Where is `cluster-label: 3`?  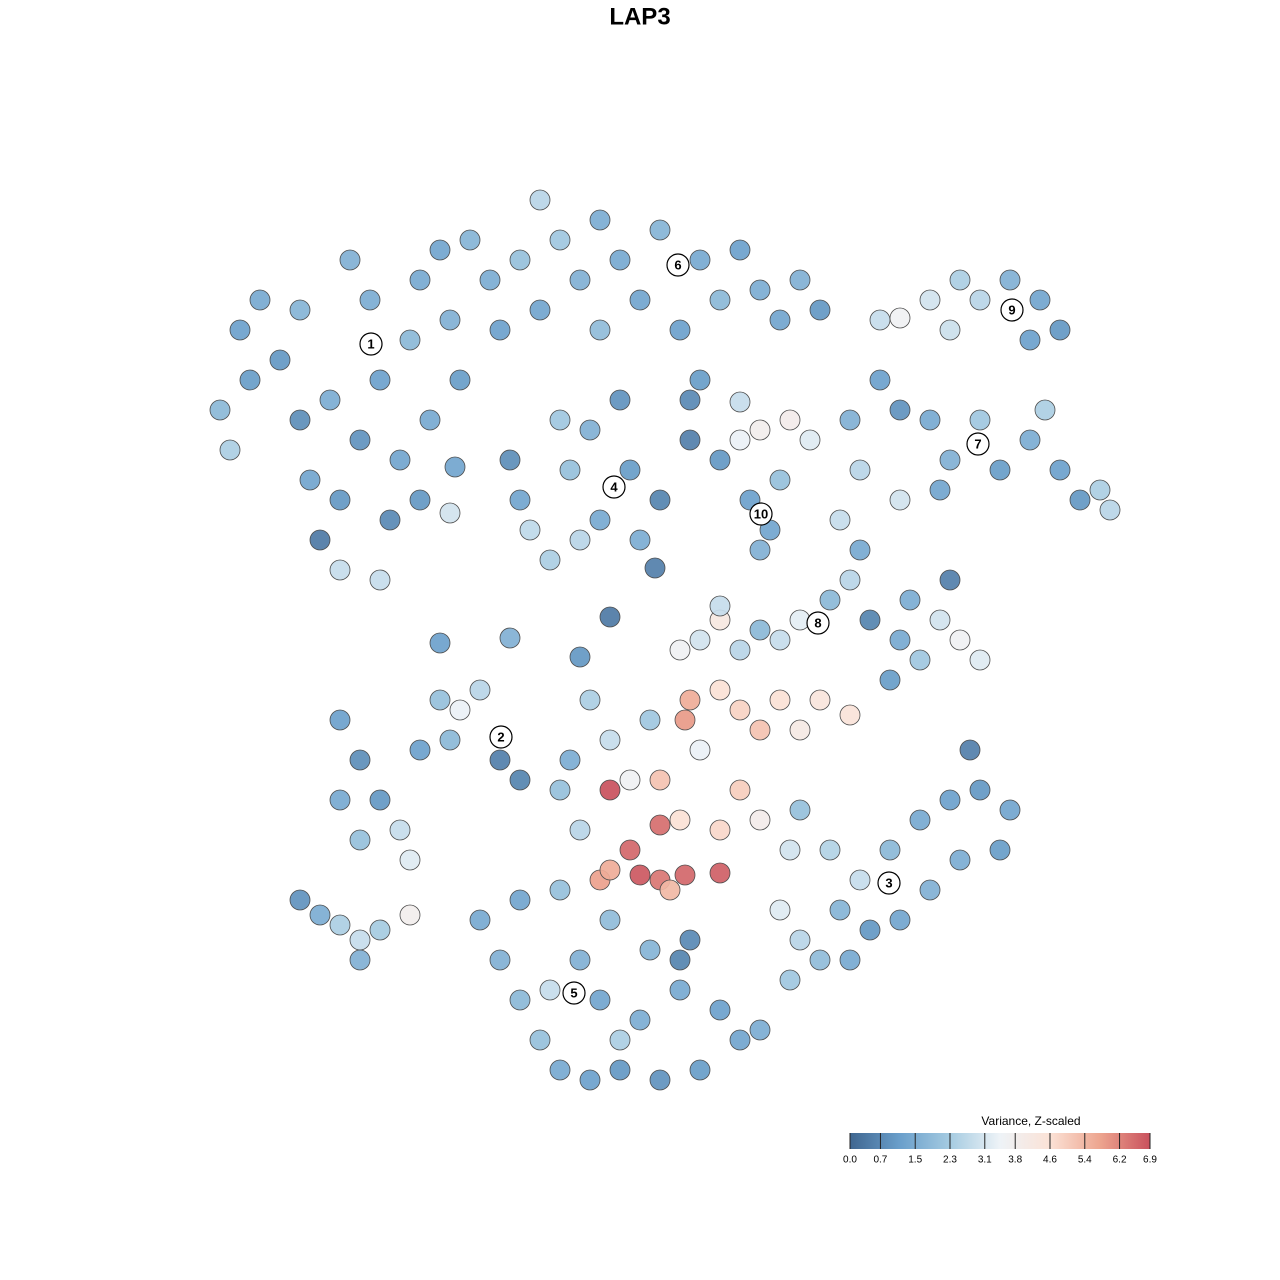 cluster-label: 3 is located at coordinates (888, 882).